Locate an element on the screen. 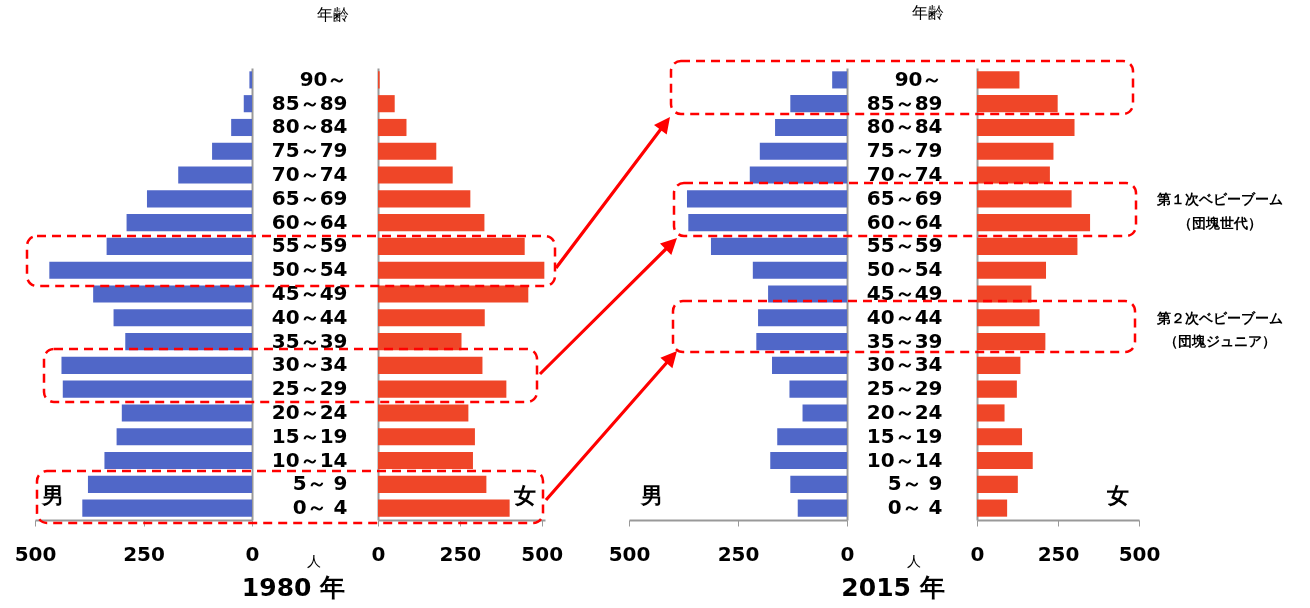 The height and width of the screenshot is (608, 1310). y-tick-label: 25～29 is located at coordinates (309, 388).